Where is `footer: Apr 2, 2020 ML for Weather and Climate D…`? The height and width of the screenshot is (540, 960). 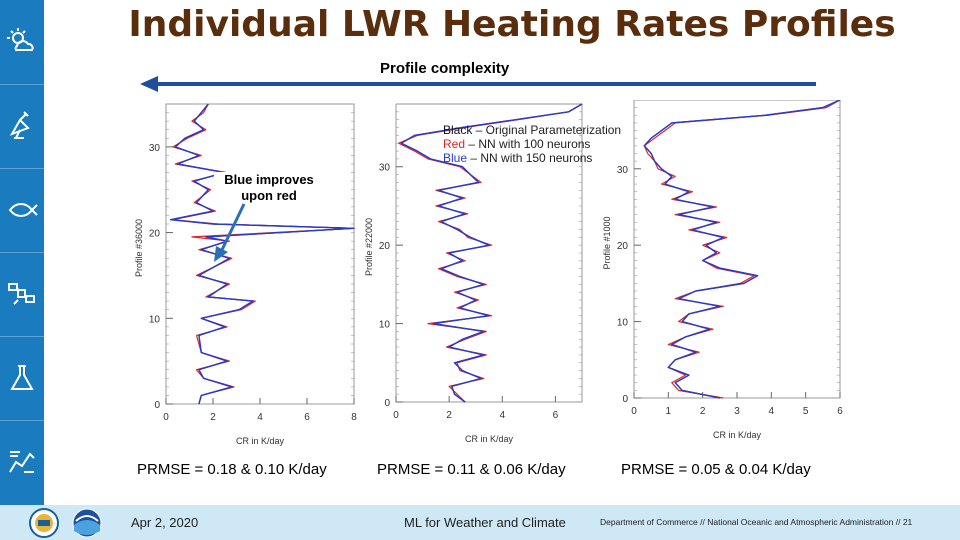 footer: Apr 2, 2020 ML for Weather and Climate D… is located at coordinates (480, 522).